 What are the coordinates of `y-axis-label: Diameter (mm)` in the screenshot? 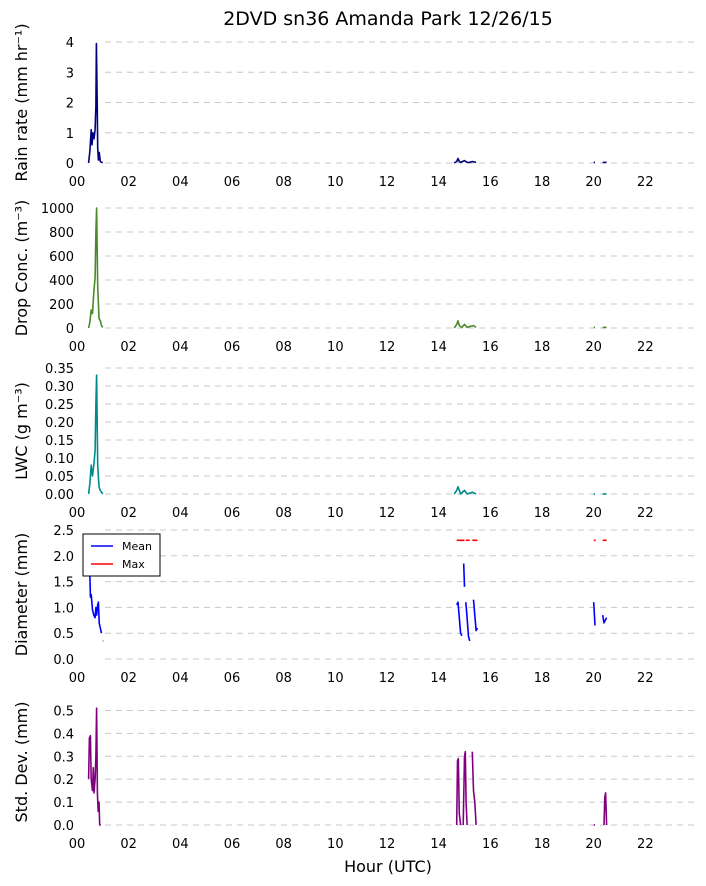 It's located at (21, 594).